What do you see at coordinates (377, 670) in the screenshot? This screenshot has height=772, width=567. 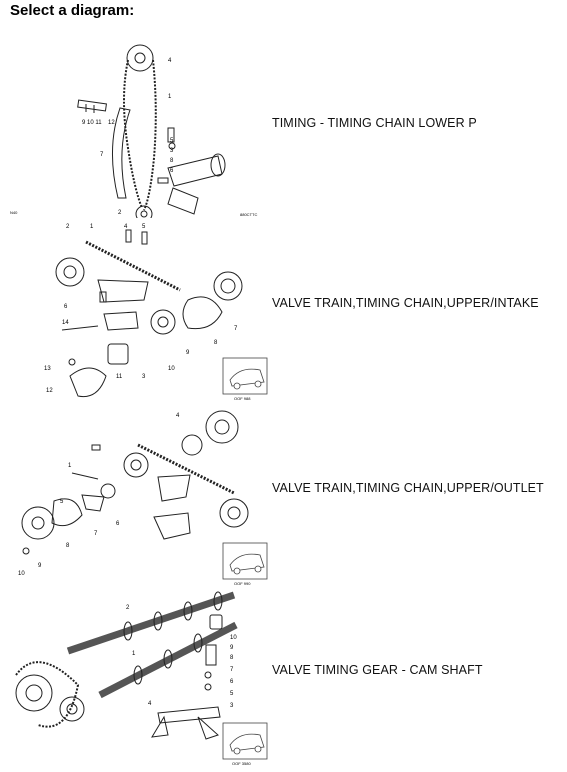 I see `diagram-link-cam-shaft: VALVE TIMING GEAR - CAM SHAFT` at bounding box center [377, 670].